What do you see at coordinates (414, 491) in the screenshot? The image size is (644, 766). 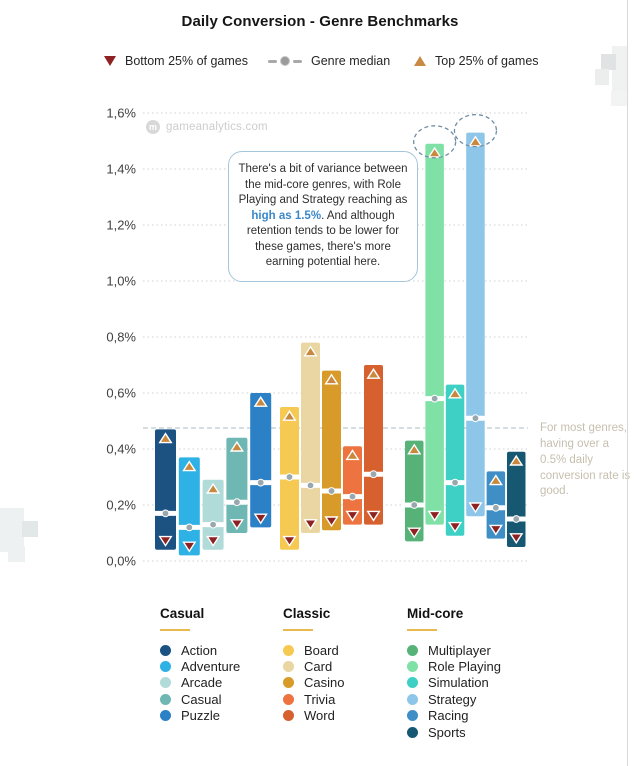 I see `bar-multiplayer` at bounding box center [414, 491].